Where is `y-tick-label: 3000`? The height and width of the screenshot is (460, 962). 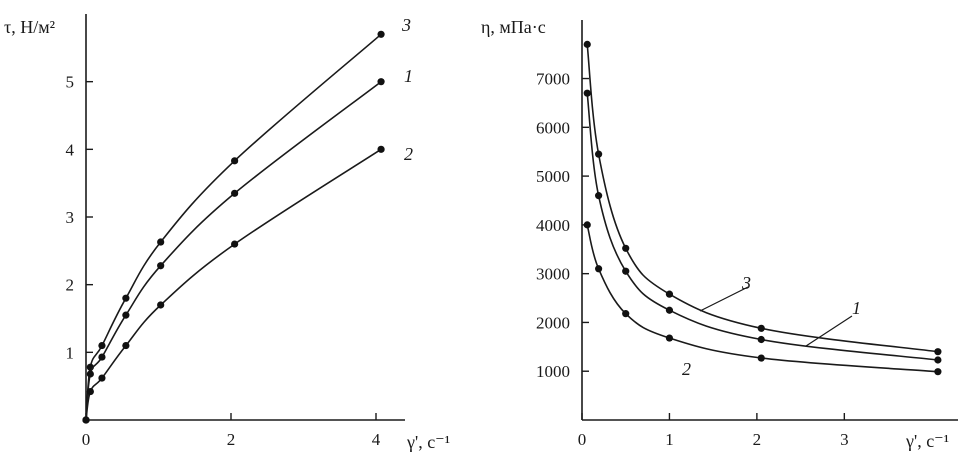 y-tick-label: 3000 is located at coordinates (553, 274).